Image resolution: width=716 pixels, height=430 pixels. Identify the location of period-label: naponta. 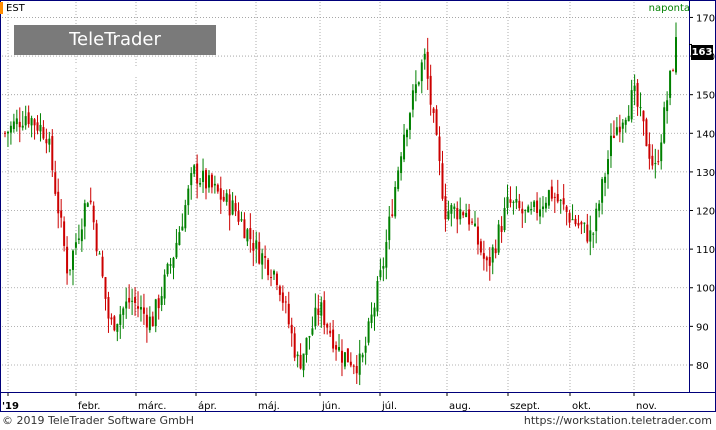
(669, 8).